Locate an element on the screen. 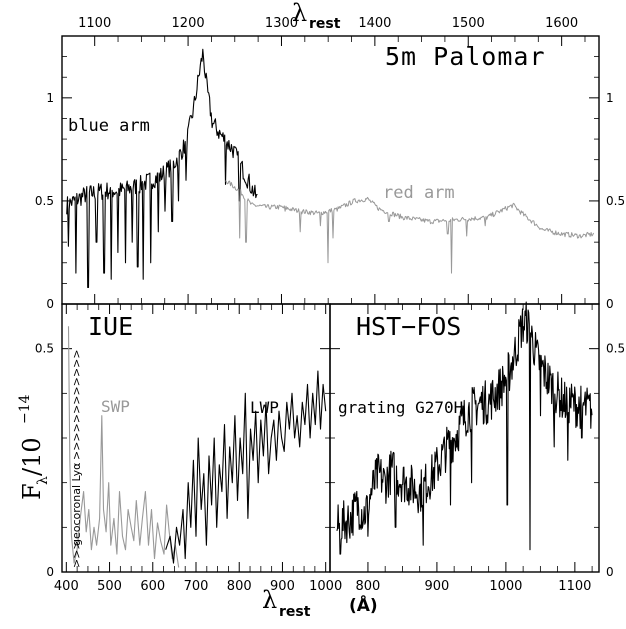  fos-xtick-label-1000: 1000 is located at coordinates (505, 586).